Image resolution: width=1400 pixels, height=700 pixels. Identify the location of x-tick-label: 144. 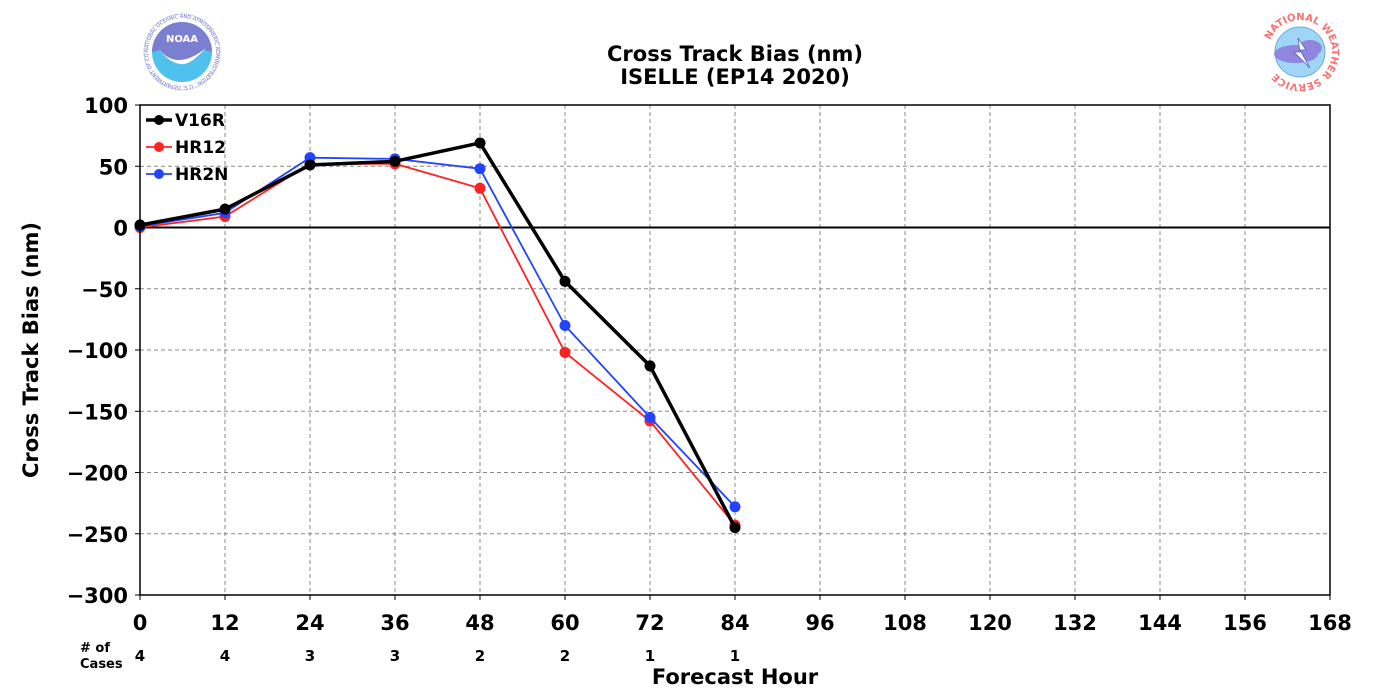
(1160, 623).